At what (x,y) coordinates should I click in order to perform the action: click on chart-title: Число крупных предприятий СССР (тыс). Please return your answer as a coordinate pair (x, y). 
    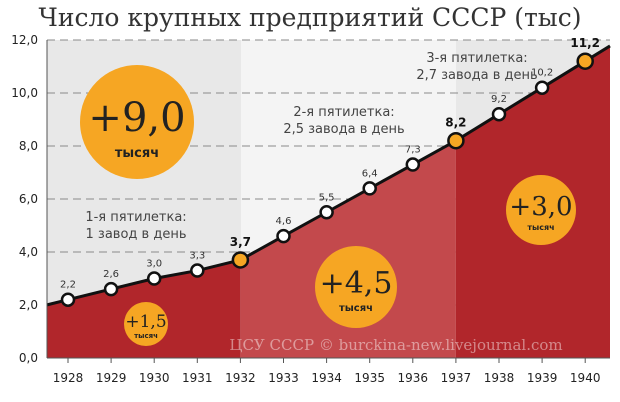
    Looking at the image, I should click on (310, 17).